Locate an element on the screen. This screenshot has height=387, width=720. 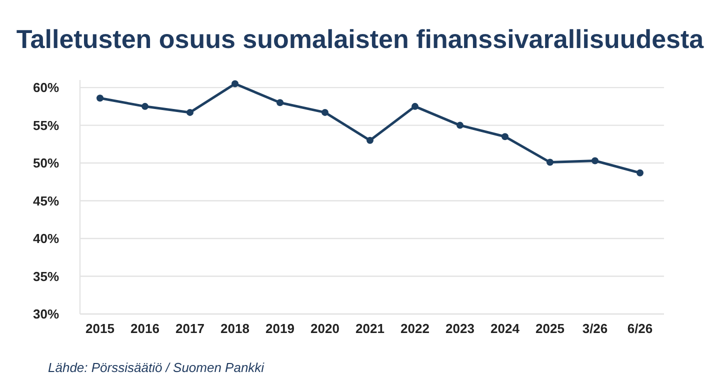
y-tick-label: 30% is located at coordinates (46, 314).